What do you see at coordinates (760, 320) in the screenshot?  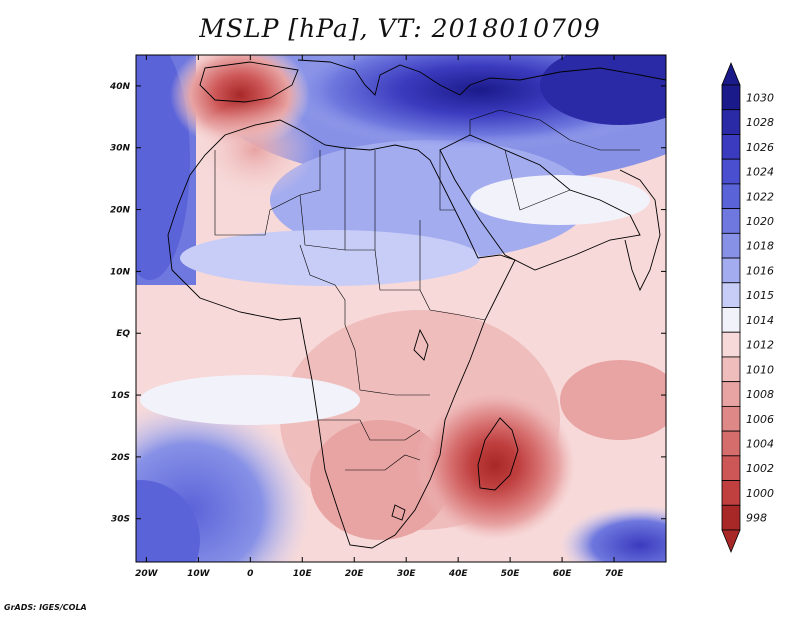 I see `colorbar-label: 1014` at bounding box center [760, 320].